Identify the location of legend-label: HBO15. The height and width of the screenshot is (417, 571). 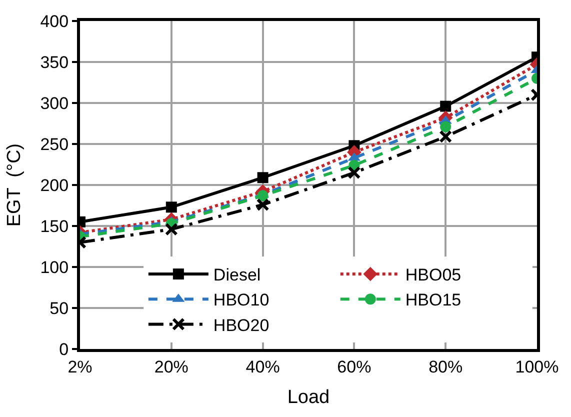
(433, 300).